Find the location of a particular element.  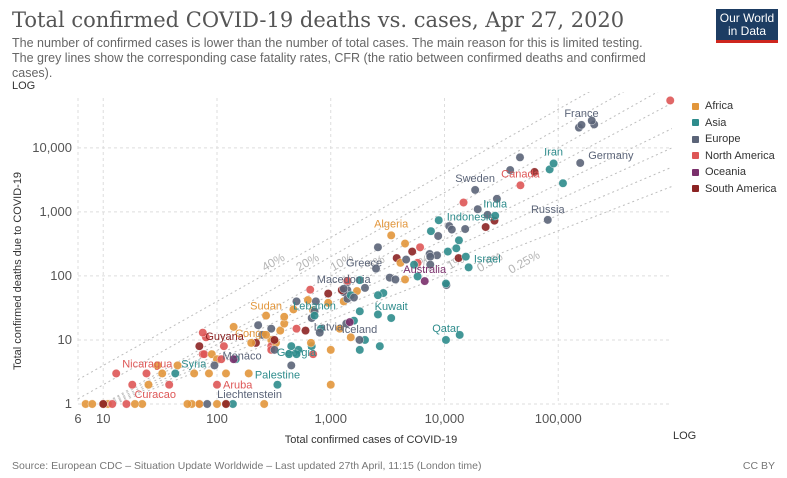

point-label: India is located at coordinates (495, 205).